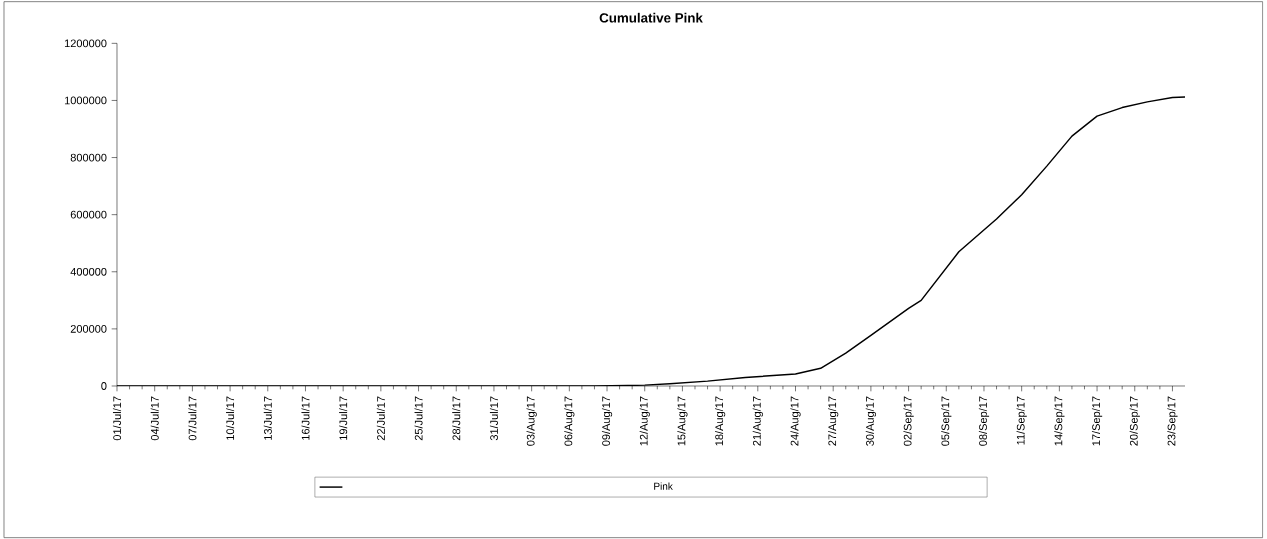 This screenshot has height=539, width=1267. I want to click on x-tick-label: 28/Jul/17, so click(456, 418).